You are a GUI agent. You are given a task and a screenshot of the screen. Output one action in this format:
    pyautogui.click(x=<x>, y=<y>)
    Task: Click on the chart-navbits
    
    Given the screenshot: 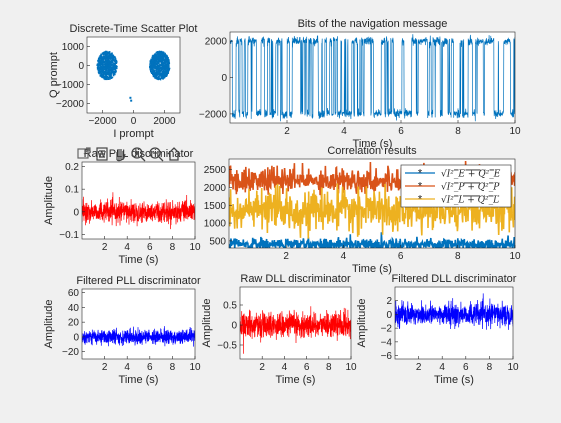 What is the action you would take?
    pyautogui.click(x=372, y=77)
    